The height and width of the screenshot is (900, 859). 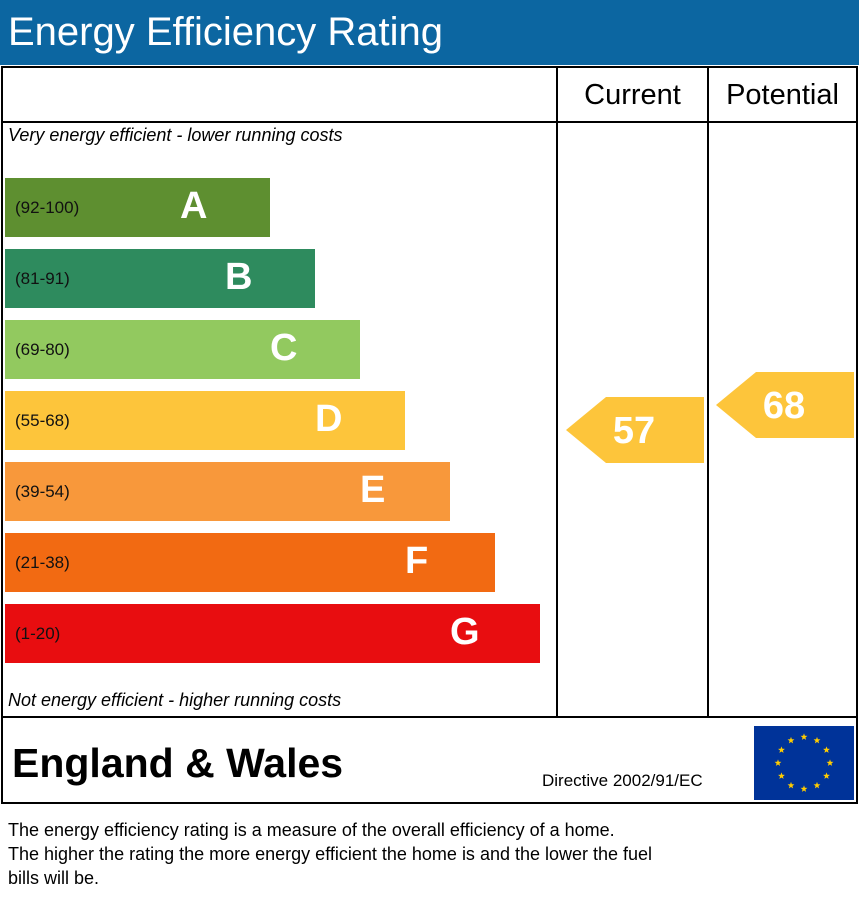 What do you see at coordinates (42, 349) in the screenshot?
I see `band-range-label: (69-80)` at bounding box center [42, 349].